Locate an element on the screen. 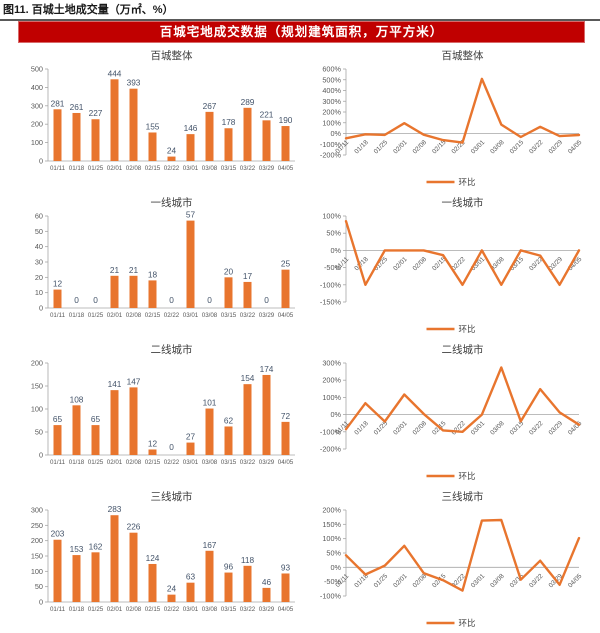  banner: 百城宅地成交数据（规划建筑面积，万平方米） is located at coordinates (301, 32).